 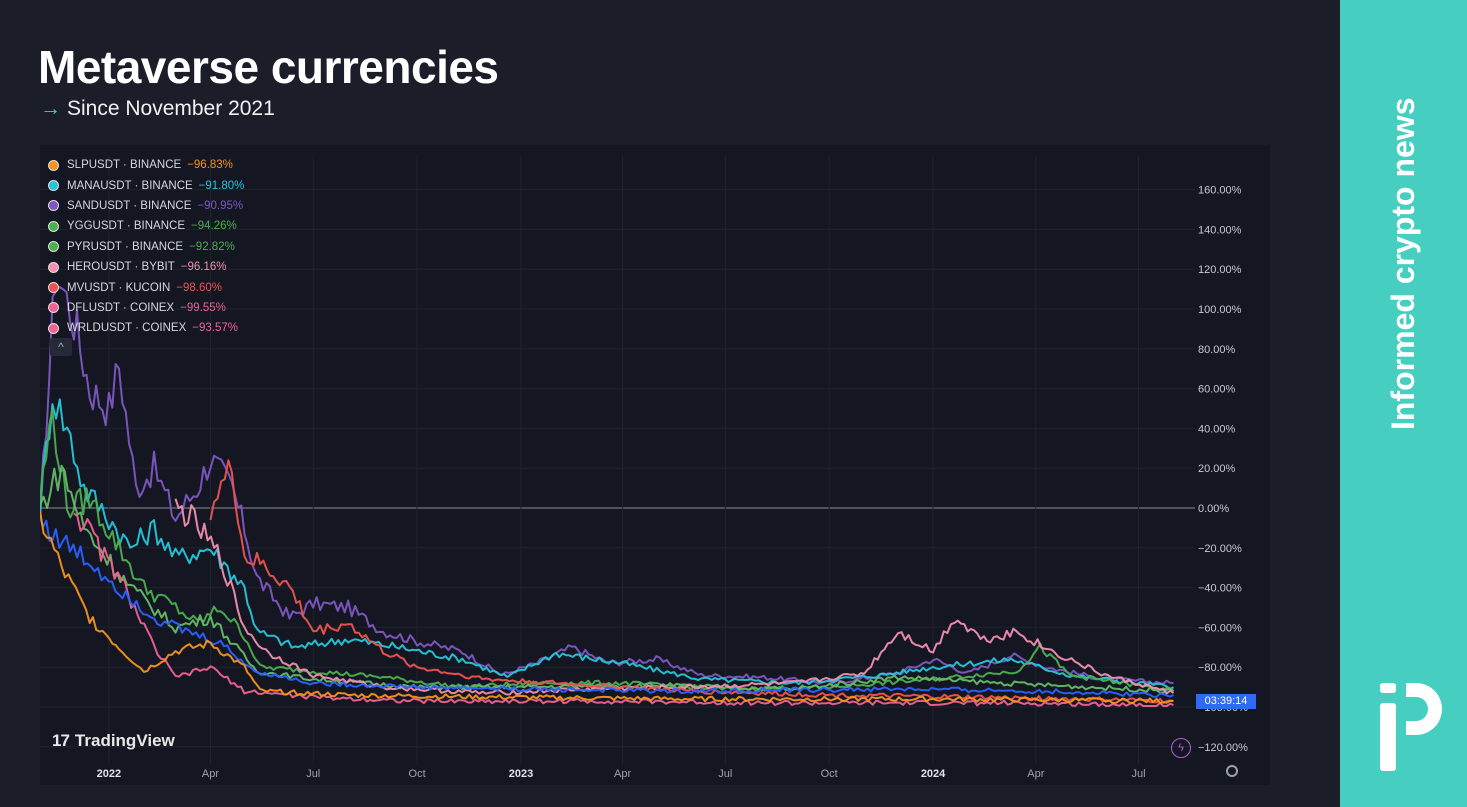 I want to click on subtitle-text: Since November 2021, so click(x=171, y=108).